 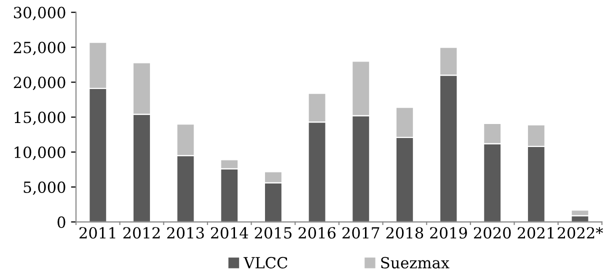 I want to click on x-tick-label: 2012, so click(x=141, y=233).